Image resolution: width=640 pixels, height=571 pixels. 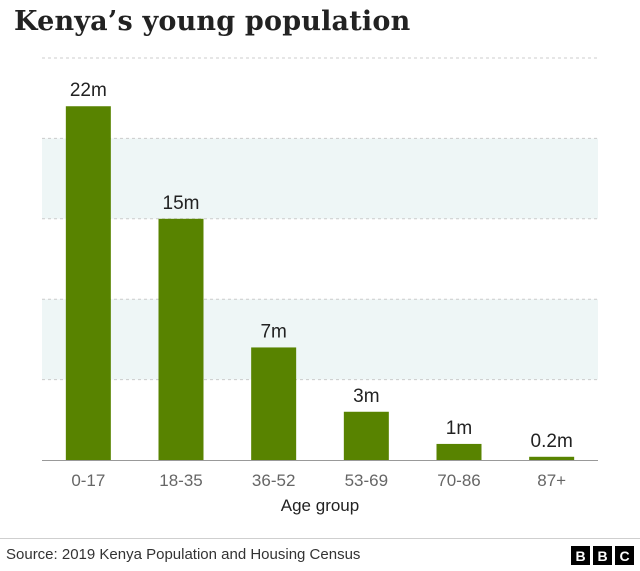 I want to click on x-tick-53-69: 53-69, so click(x=366, y=480).